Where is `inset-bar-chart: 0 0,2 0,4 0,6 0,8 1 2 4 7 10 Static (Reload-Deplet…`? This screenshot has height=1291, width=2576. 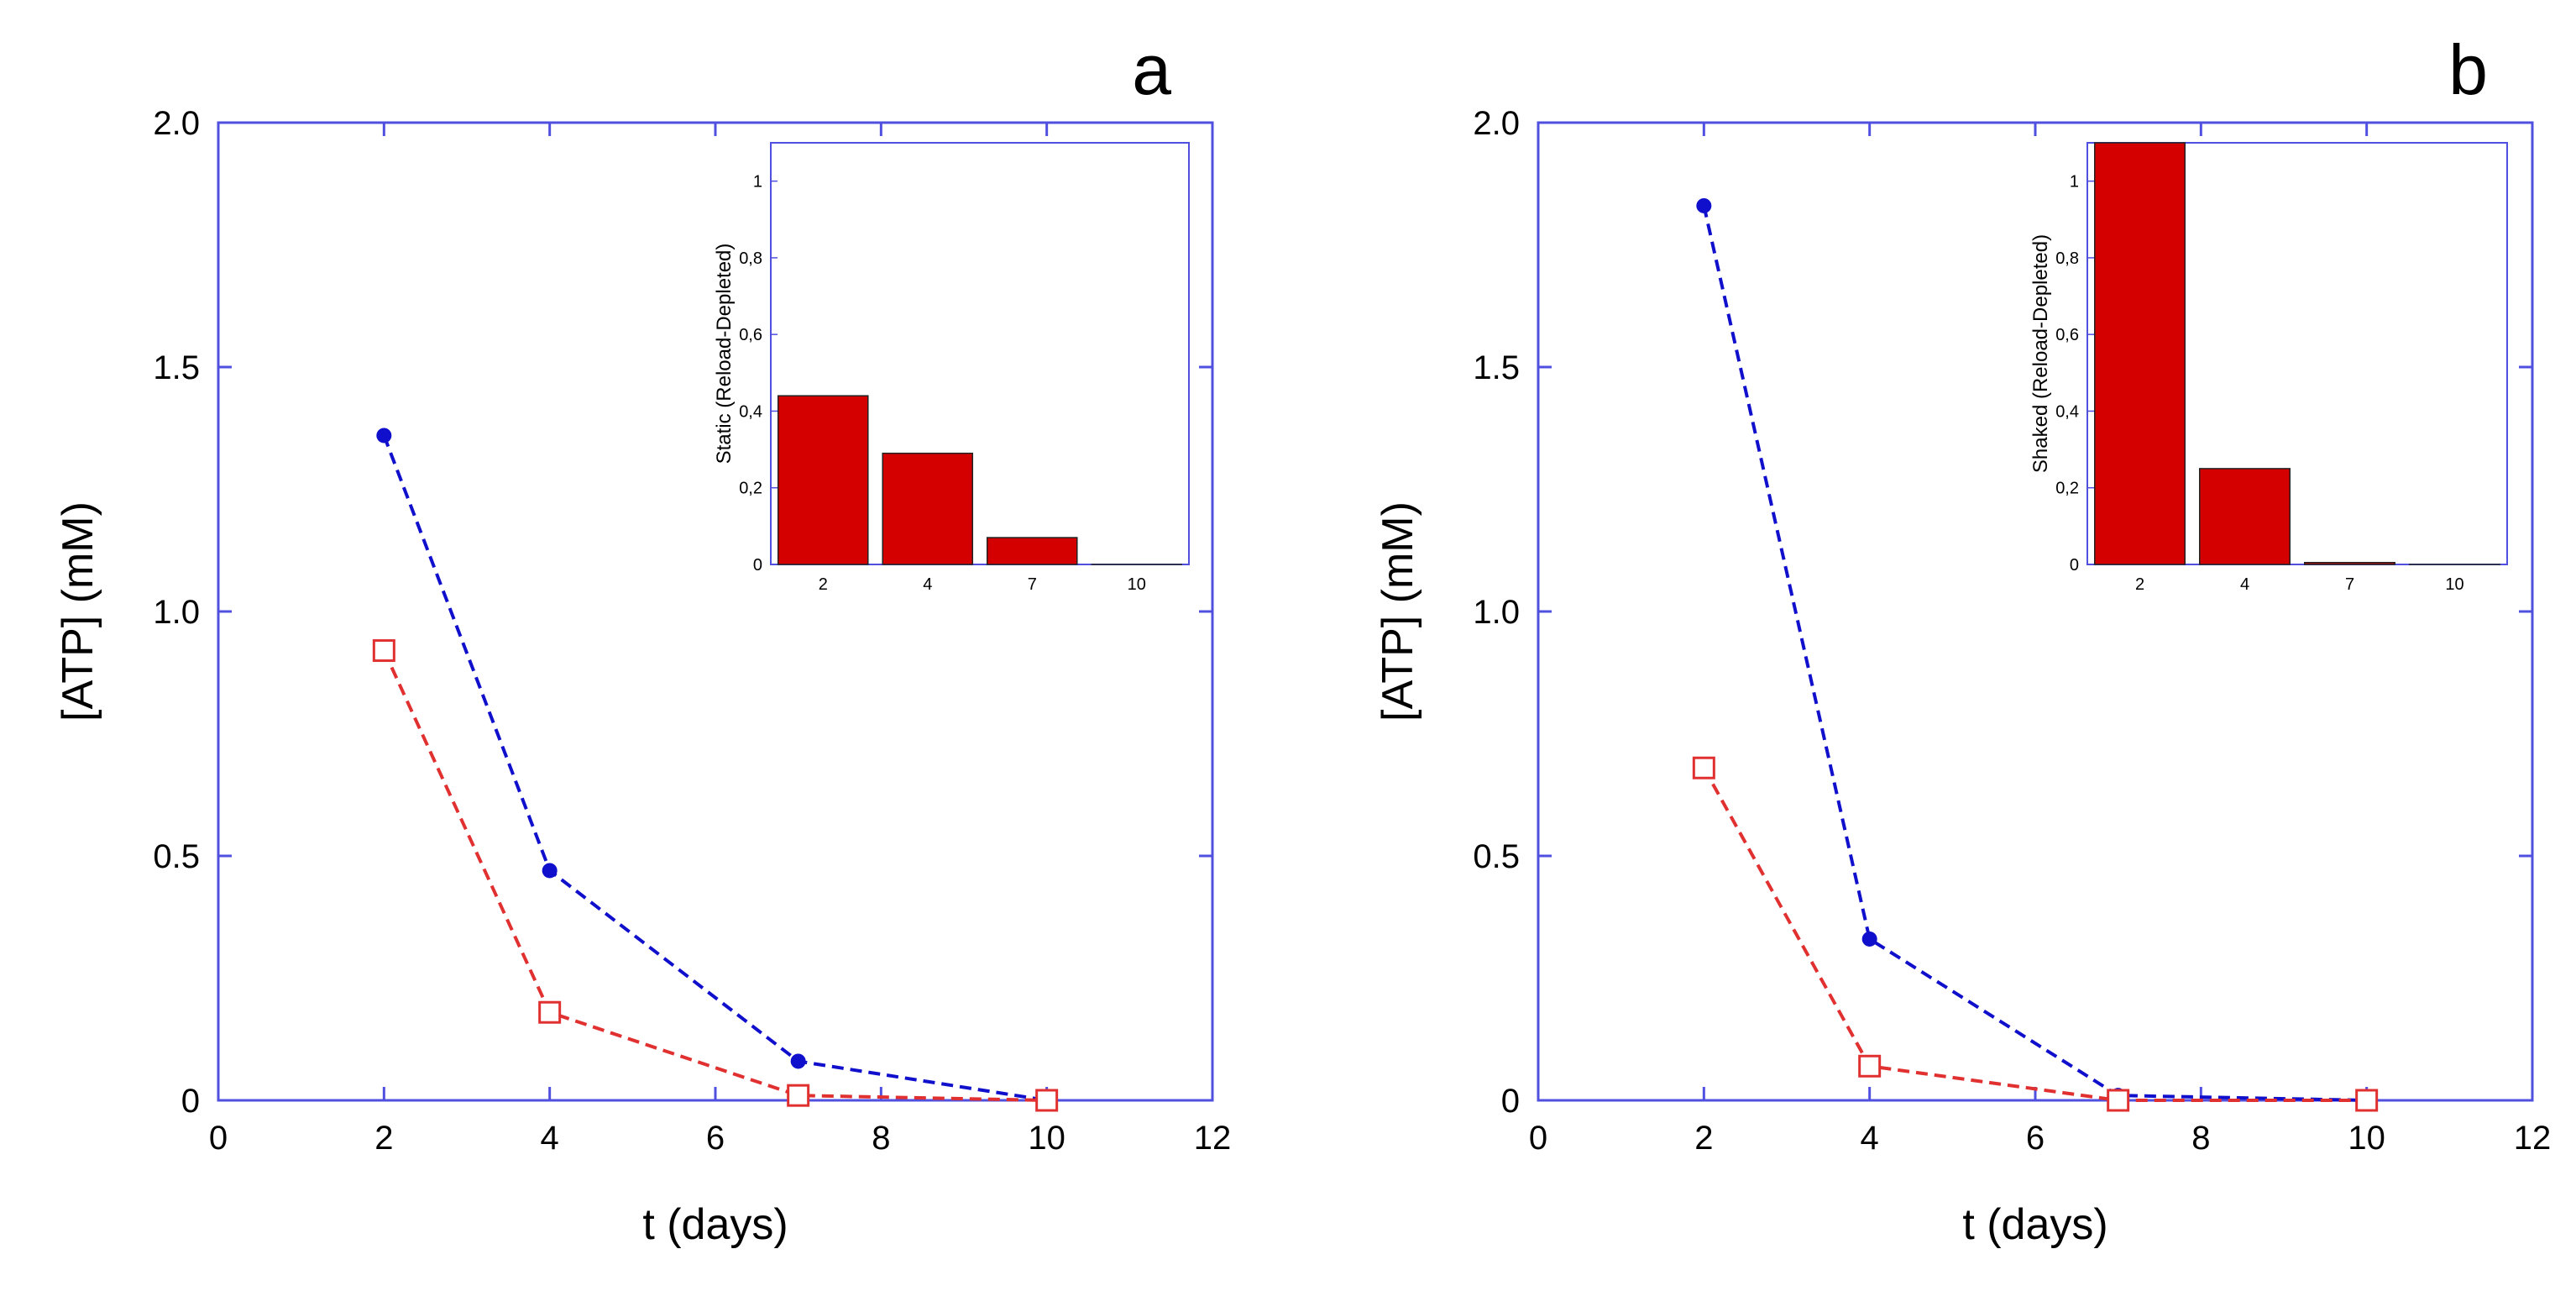 inset-bar-chart: 0 0,2 0,4 0,6 0,8 1 2 4 7 10 Static (Reload-Deplet… is located at coordinates (951, 368).